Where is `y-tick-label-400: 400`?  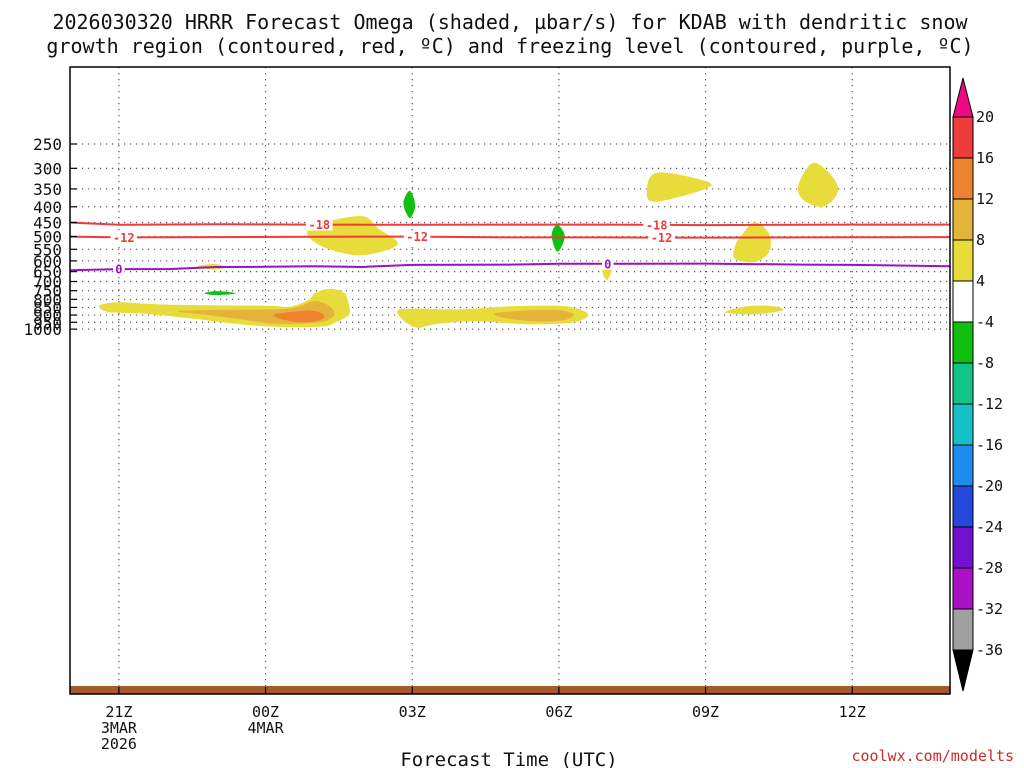 y-tick-label-400: 400 is located at coordinates (47, 207).